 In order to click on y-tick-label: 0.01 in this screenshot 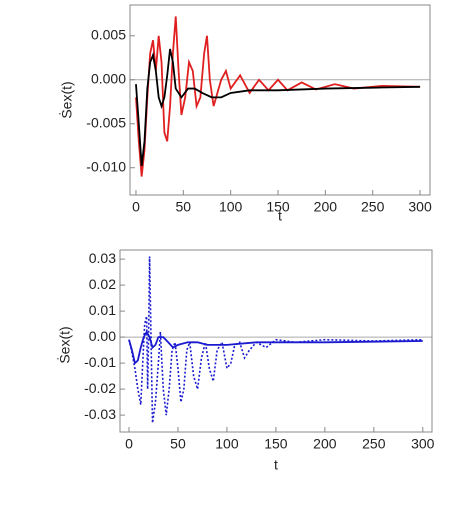, I will do `click(102, 310)`.